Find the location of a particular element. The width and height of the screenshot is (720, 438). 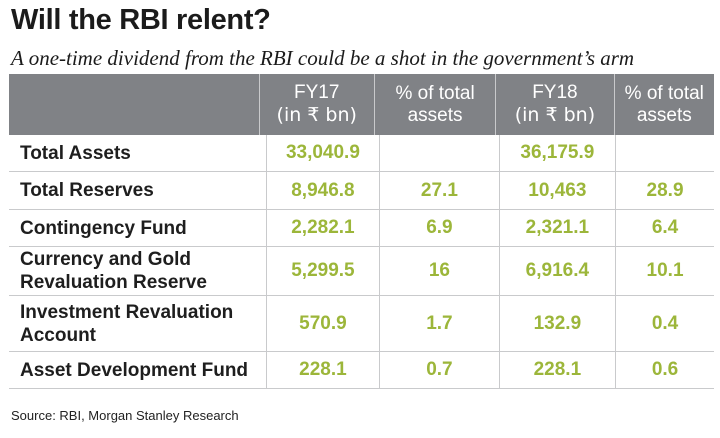

cell-pct18: 6.4 is located at coordinates (664, 228).